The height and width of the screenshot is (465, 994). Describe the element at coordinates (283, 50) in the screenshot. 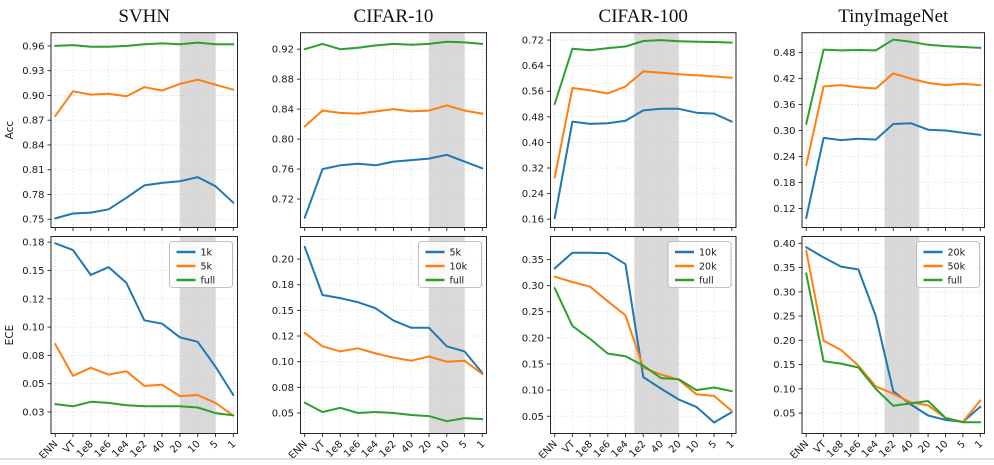

I see `y-tick-label: 0.92` at that location.